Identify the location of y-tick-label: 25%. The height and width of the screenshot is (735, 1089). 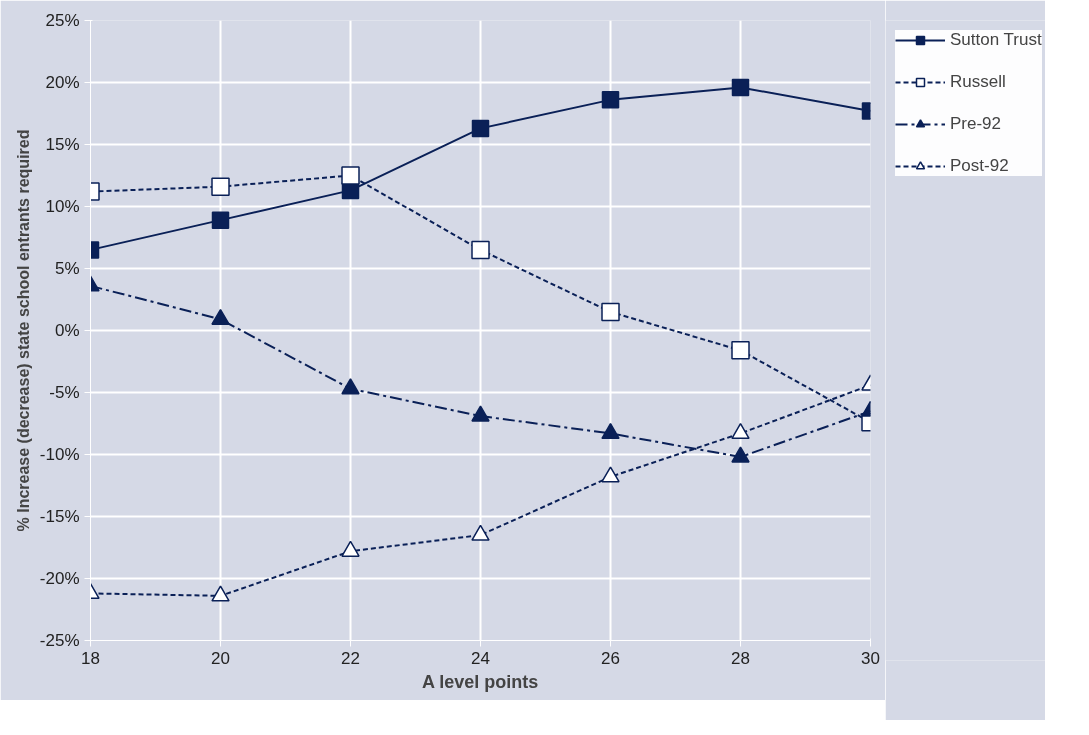
(62, 20).